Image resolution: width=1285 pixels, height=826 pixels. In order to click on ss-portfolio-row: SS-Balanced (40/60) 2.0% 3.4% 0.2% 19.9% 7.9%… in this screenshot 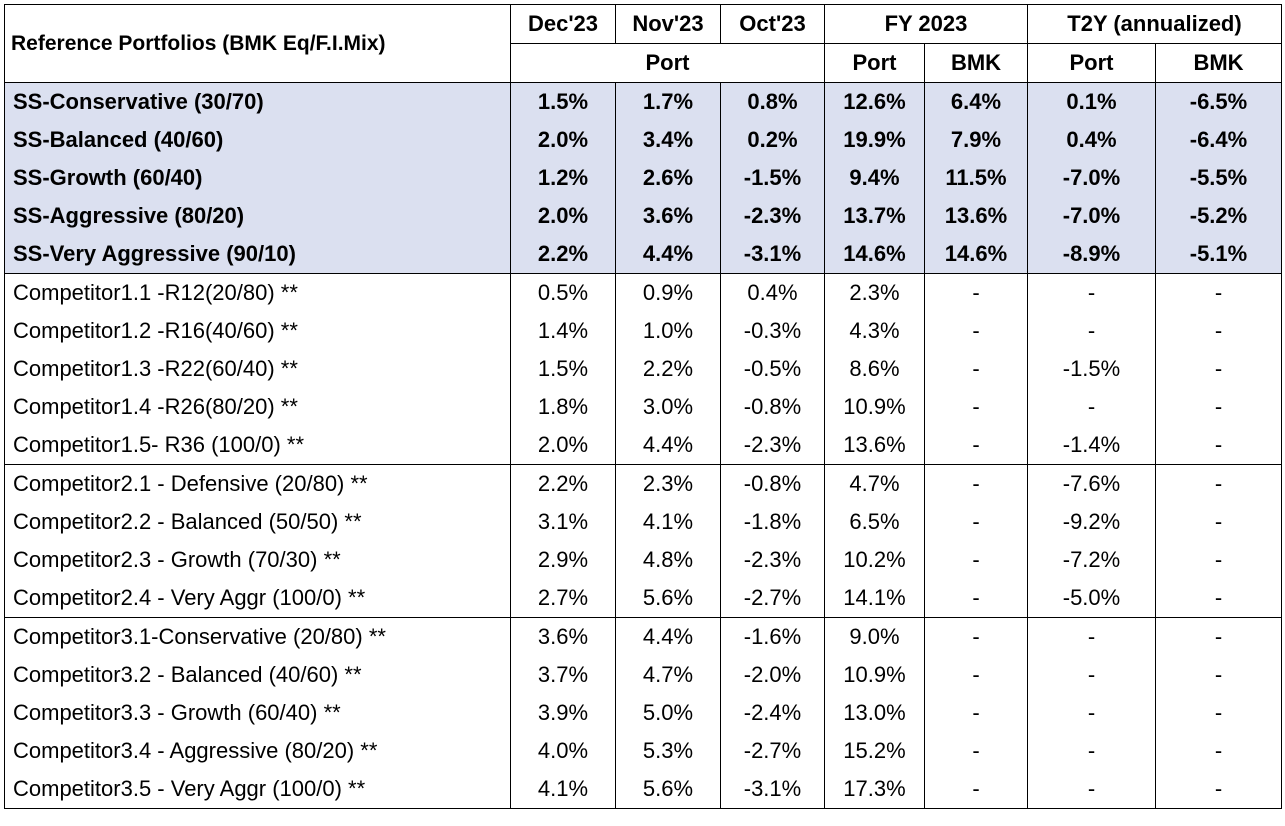, I will do `click(643, 140)`.